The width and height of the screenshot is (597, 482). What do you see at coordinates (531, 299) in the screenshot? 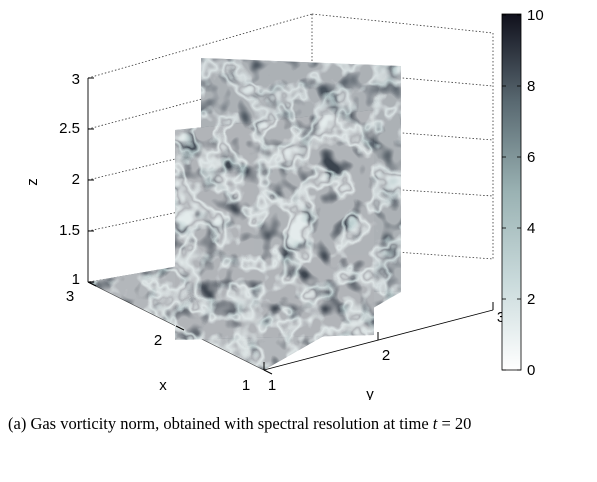
I see `colorbar-tick-label: 2` at bounding box center [531, 299].